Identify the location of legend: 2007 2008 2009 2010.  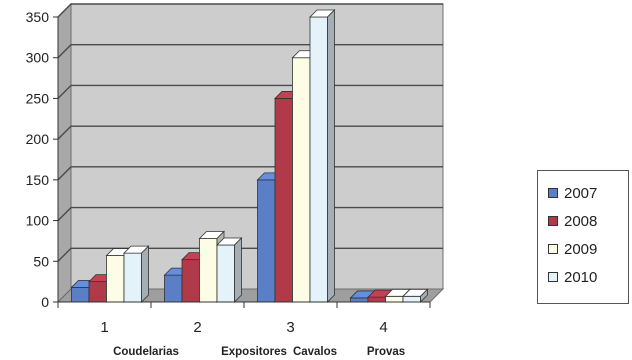
(583, 237).